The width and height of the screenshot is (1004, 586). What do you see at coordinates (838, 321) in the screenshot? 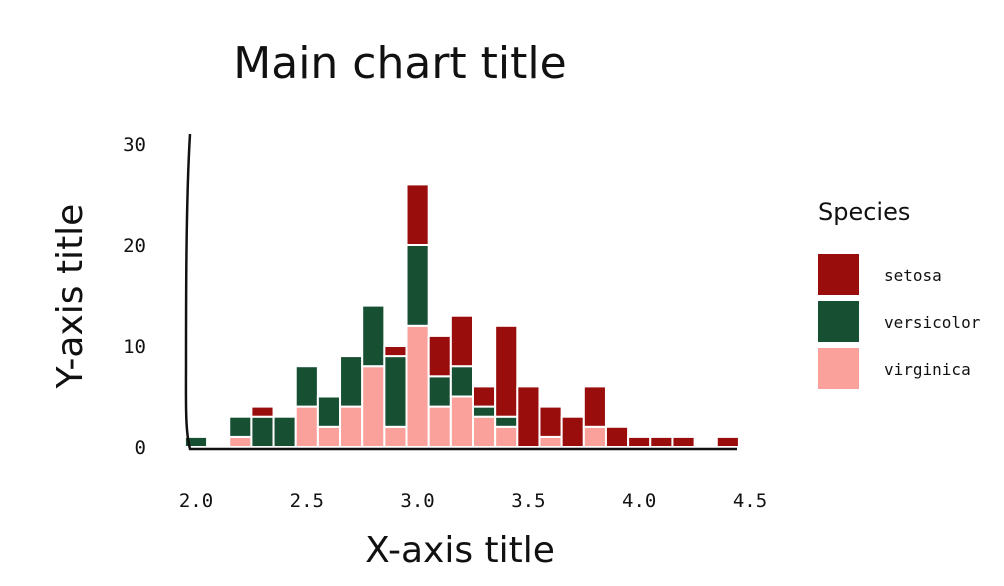
I see `legend-swatch-versicolor` at bounding box center [838, 321].